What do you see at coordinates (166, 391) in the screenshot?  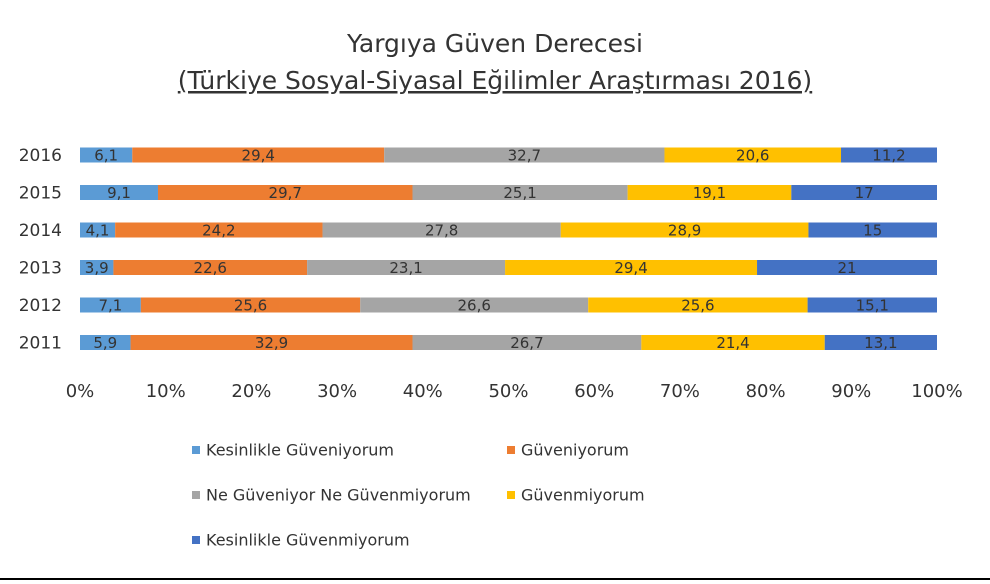 I see `x-tick-label: 10%` at bounding box center [166, 391].